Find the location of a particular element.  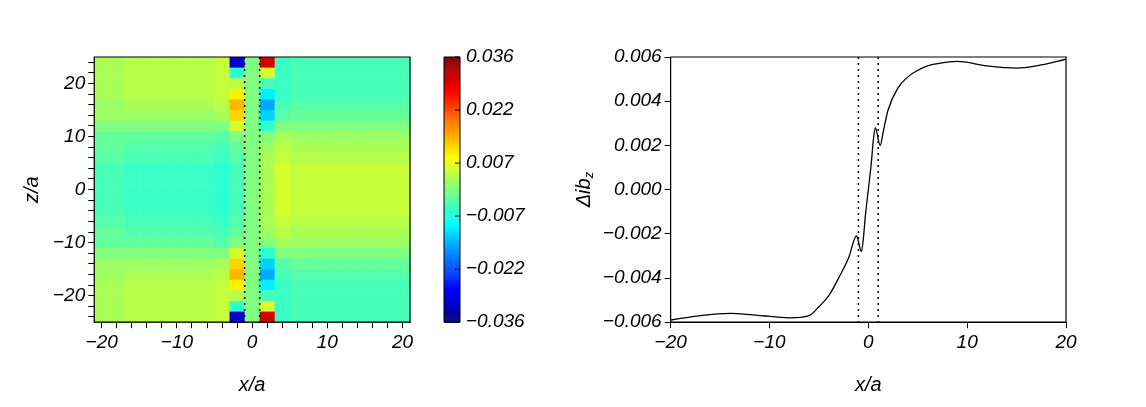

y-tick-label: −0.006 is located at coordinates (632, 321).